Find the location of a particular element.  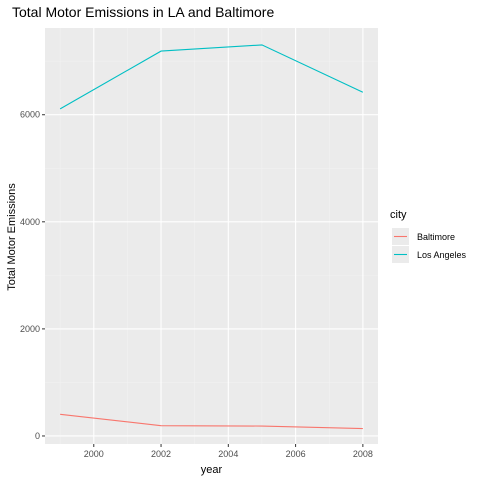

x-tick-label: 2004 is located at coordinates (228, 454).